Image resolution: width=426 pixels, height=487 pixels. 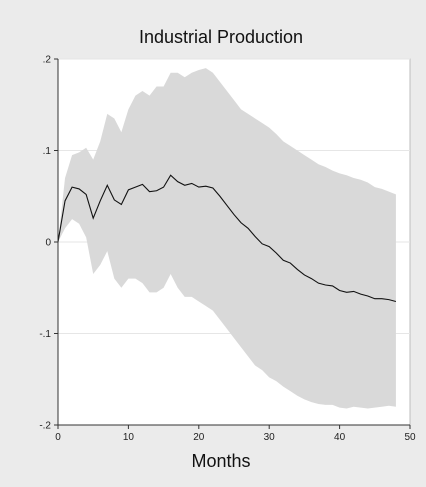 I want to click on y-tick-label: .2, so click(x=47, y=60).